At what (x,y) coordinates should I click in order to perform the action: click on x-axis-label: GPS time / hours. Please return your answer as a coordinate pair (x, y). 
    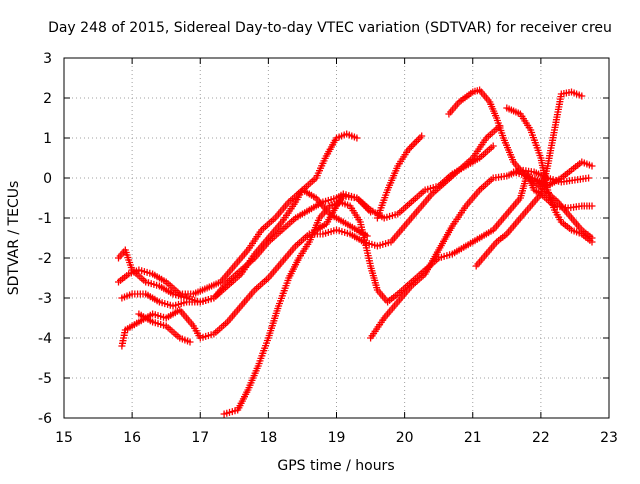
    Looking at the image, I should click on (335, 466).